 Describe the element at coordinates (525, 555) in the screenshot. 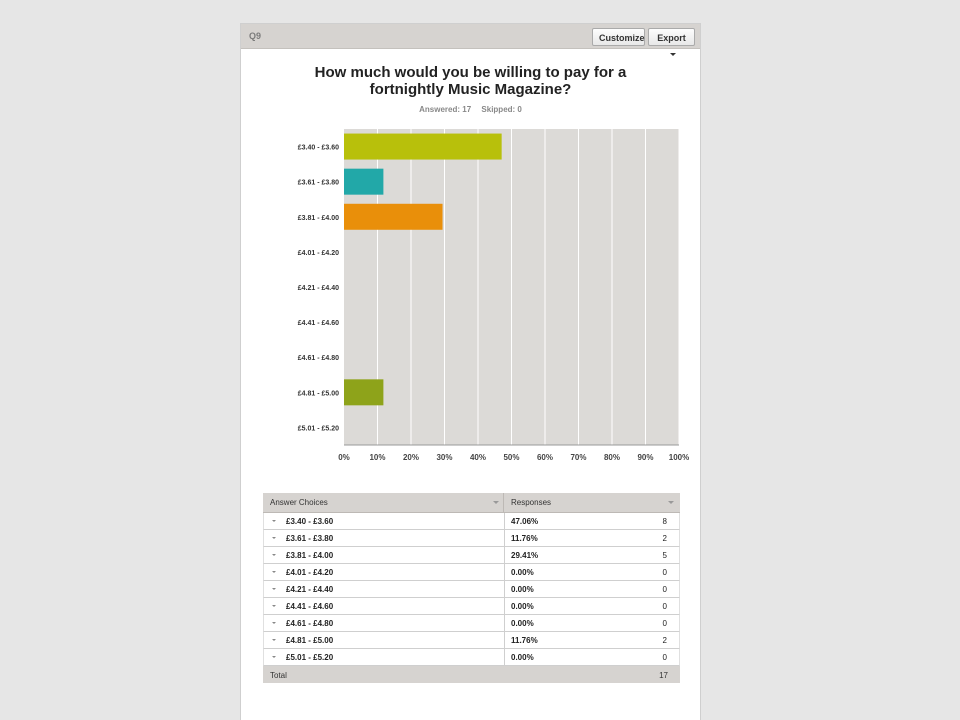

I see `row-percent: 29.41%` at that location.